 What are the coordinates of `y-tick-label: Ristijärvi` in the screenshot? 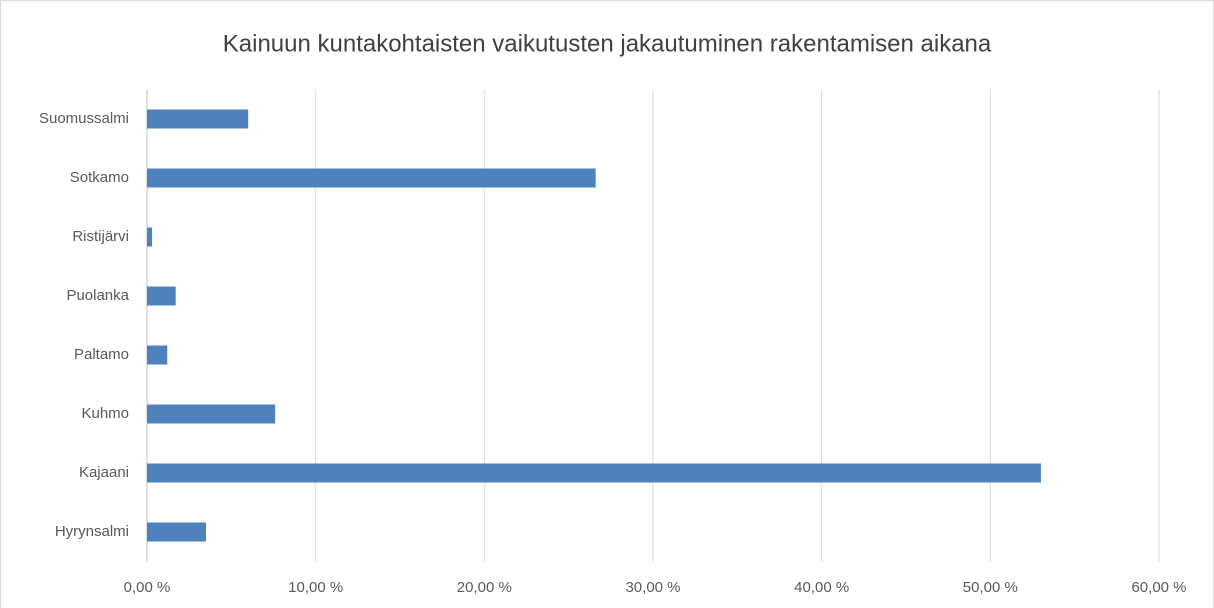 It's located at (100, 236).